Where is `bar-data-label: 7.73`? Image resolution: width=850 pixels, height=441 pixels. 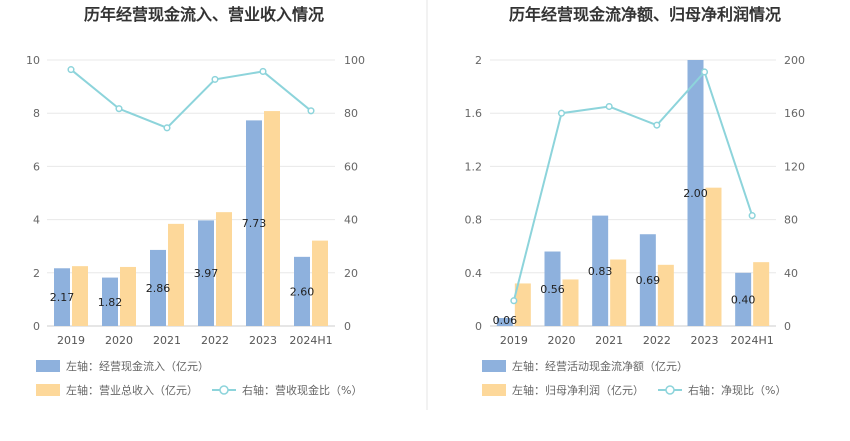
bar-data-label: 7.73 is located at coordinates (254, 223).